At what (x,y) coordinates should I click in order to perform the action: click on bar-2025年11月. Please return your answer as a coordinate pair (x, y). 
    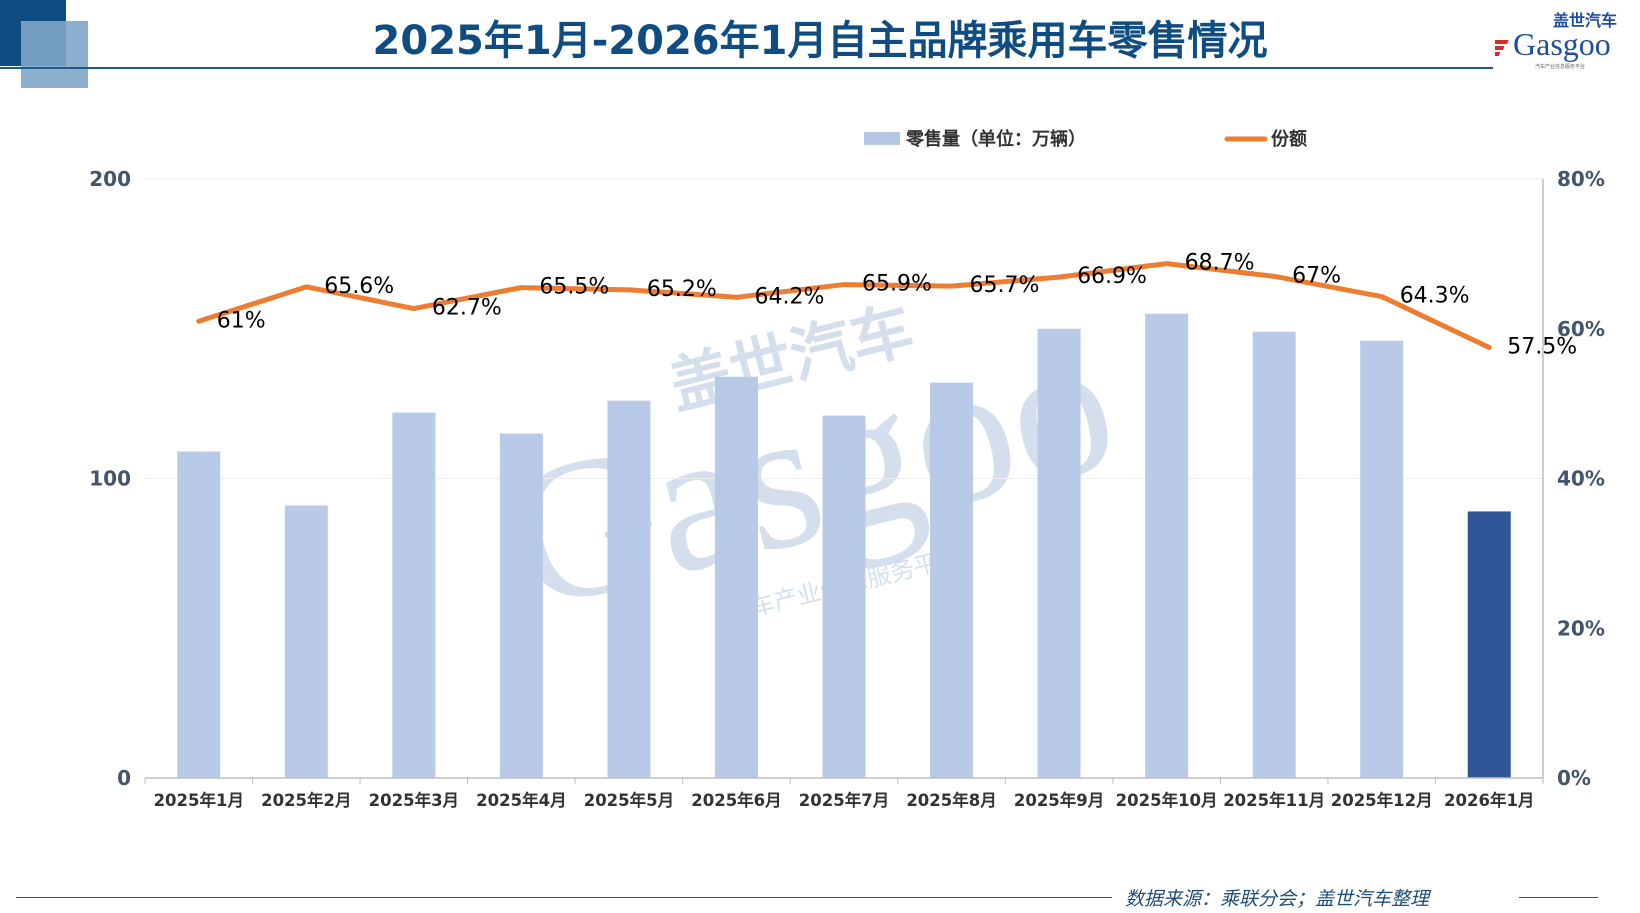
    Looking at the image, I should click on (1274, 554).